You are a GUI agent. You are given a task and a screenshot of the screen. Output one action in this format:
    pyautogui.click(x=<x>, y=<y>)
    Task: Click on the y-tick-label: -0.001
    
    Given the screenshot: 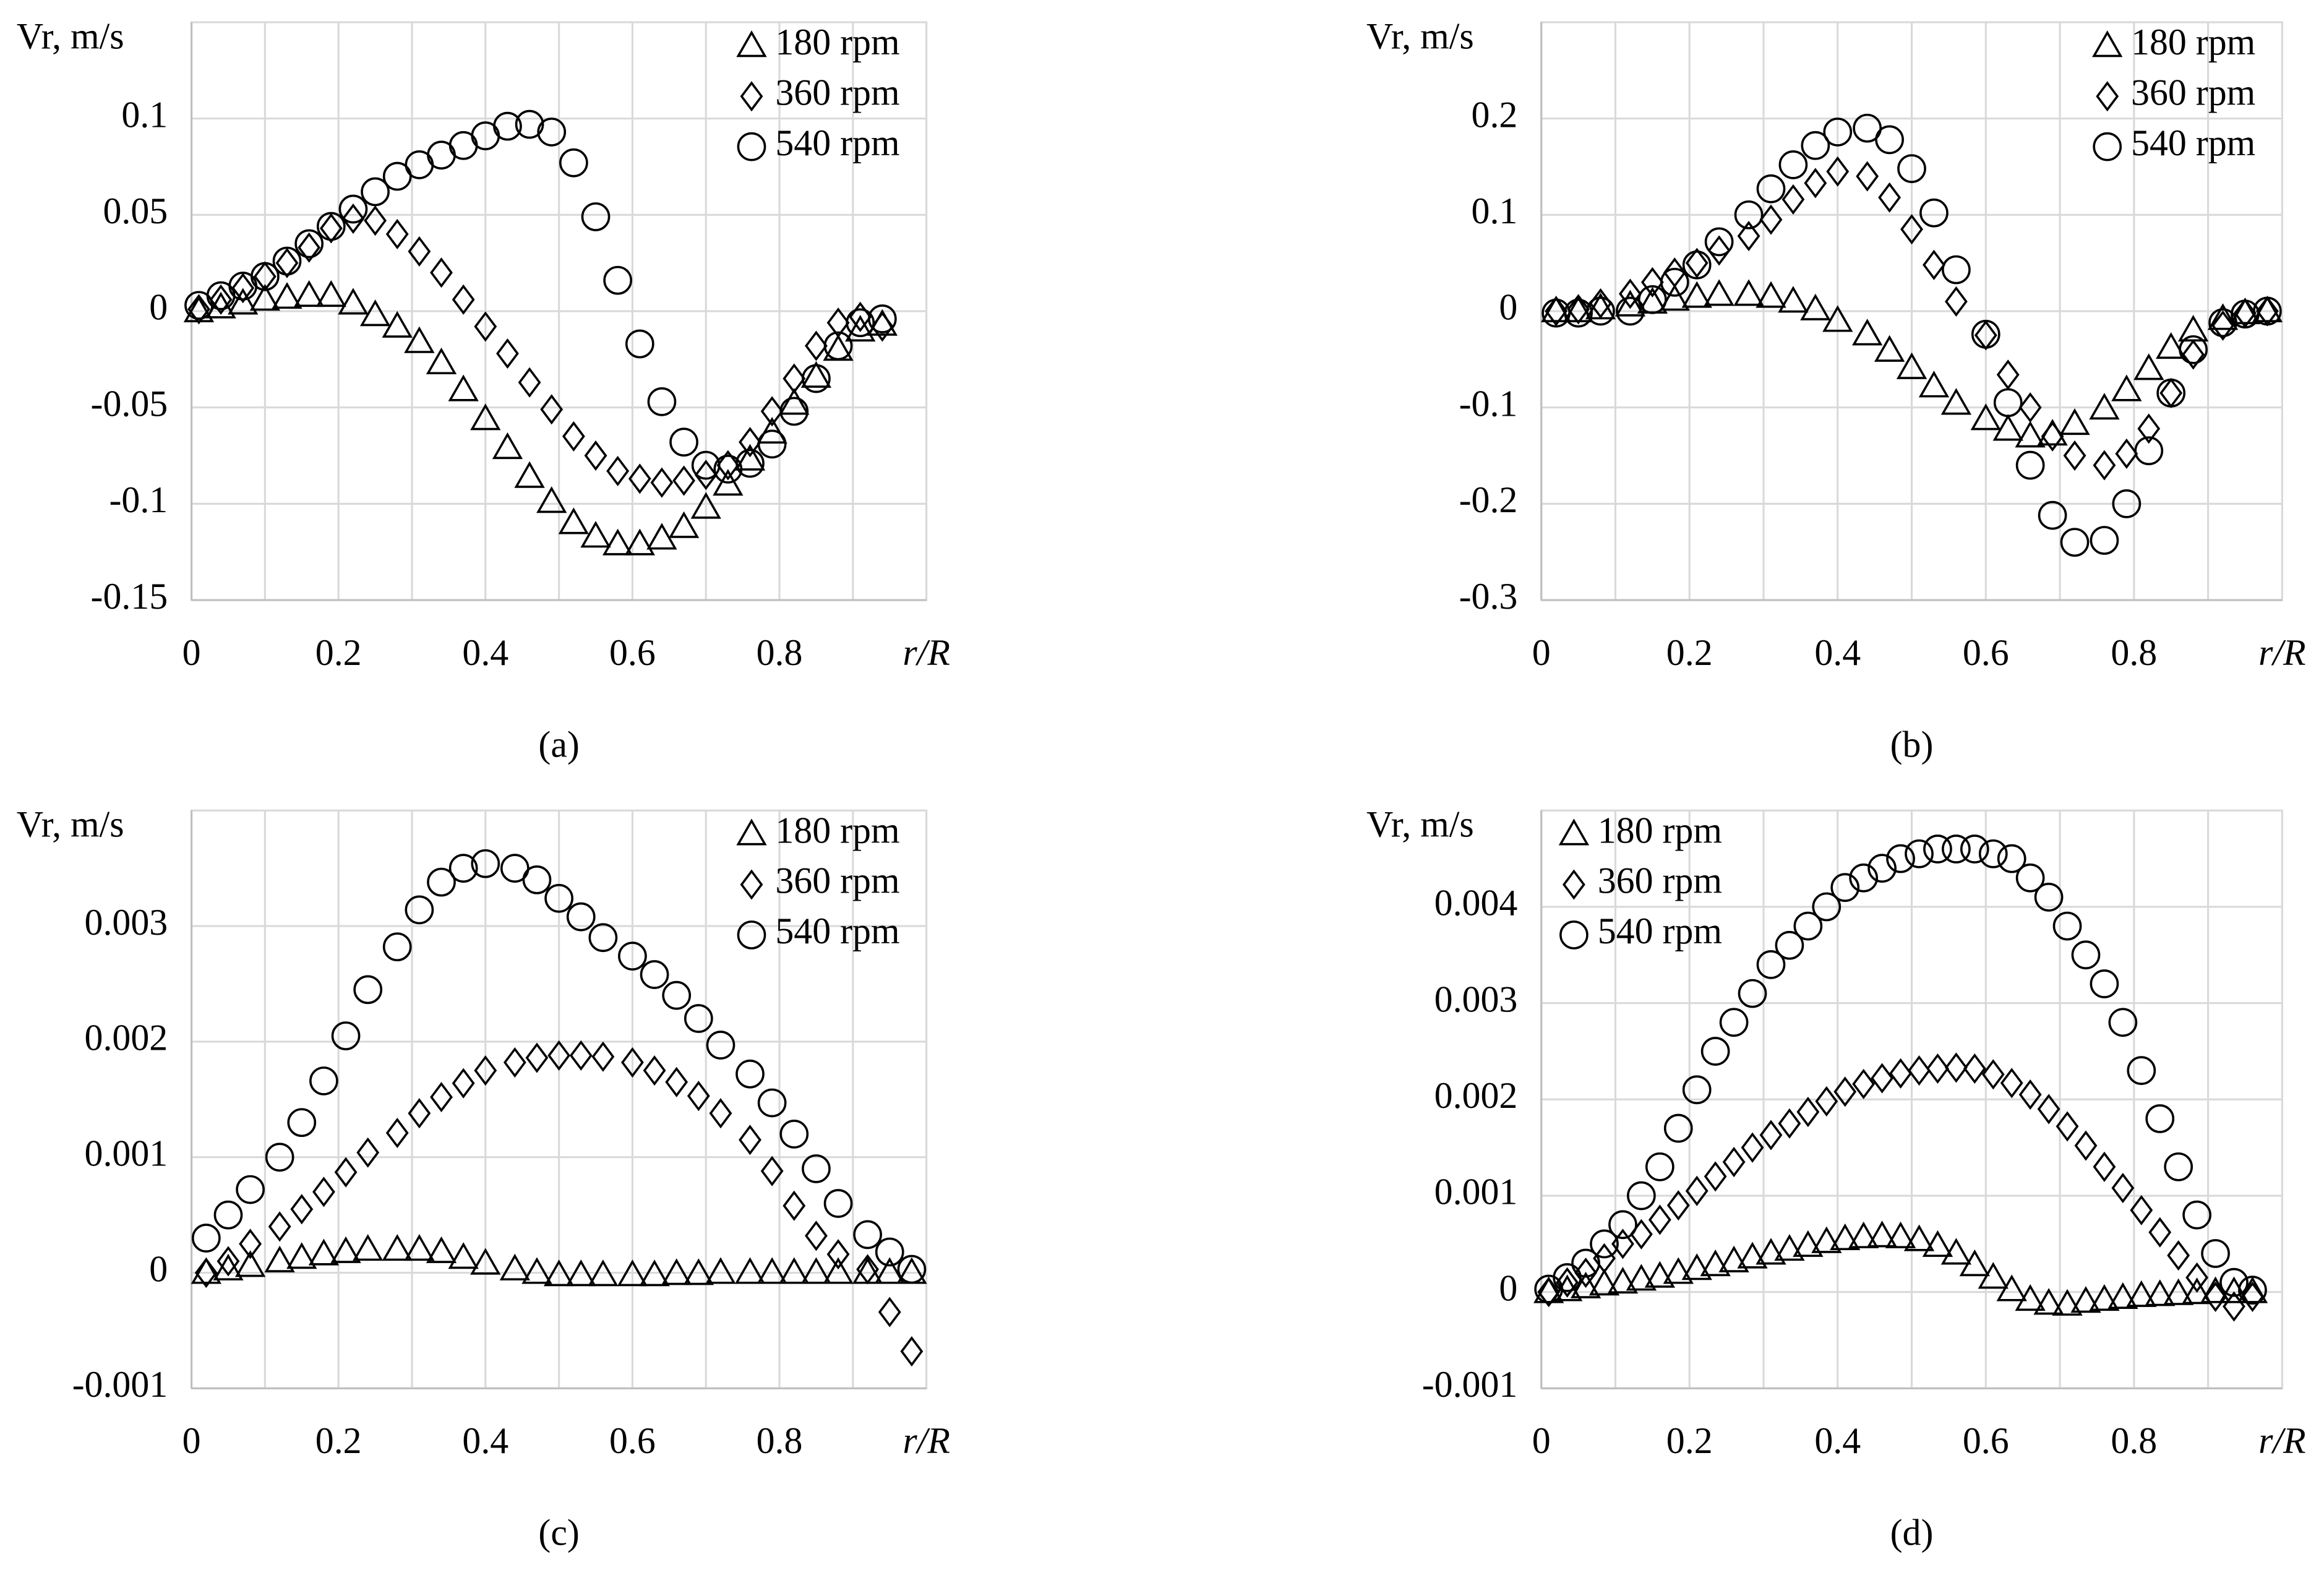 What is the action you would take?
    pyautogui.click(x=120, y=1384)
    